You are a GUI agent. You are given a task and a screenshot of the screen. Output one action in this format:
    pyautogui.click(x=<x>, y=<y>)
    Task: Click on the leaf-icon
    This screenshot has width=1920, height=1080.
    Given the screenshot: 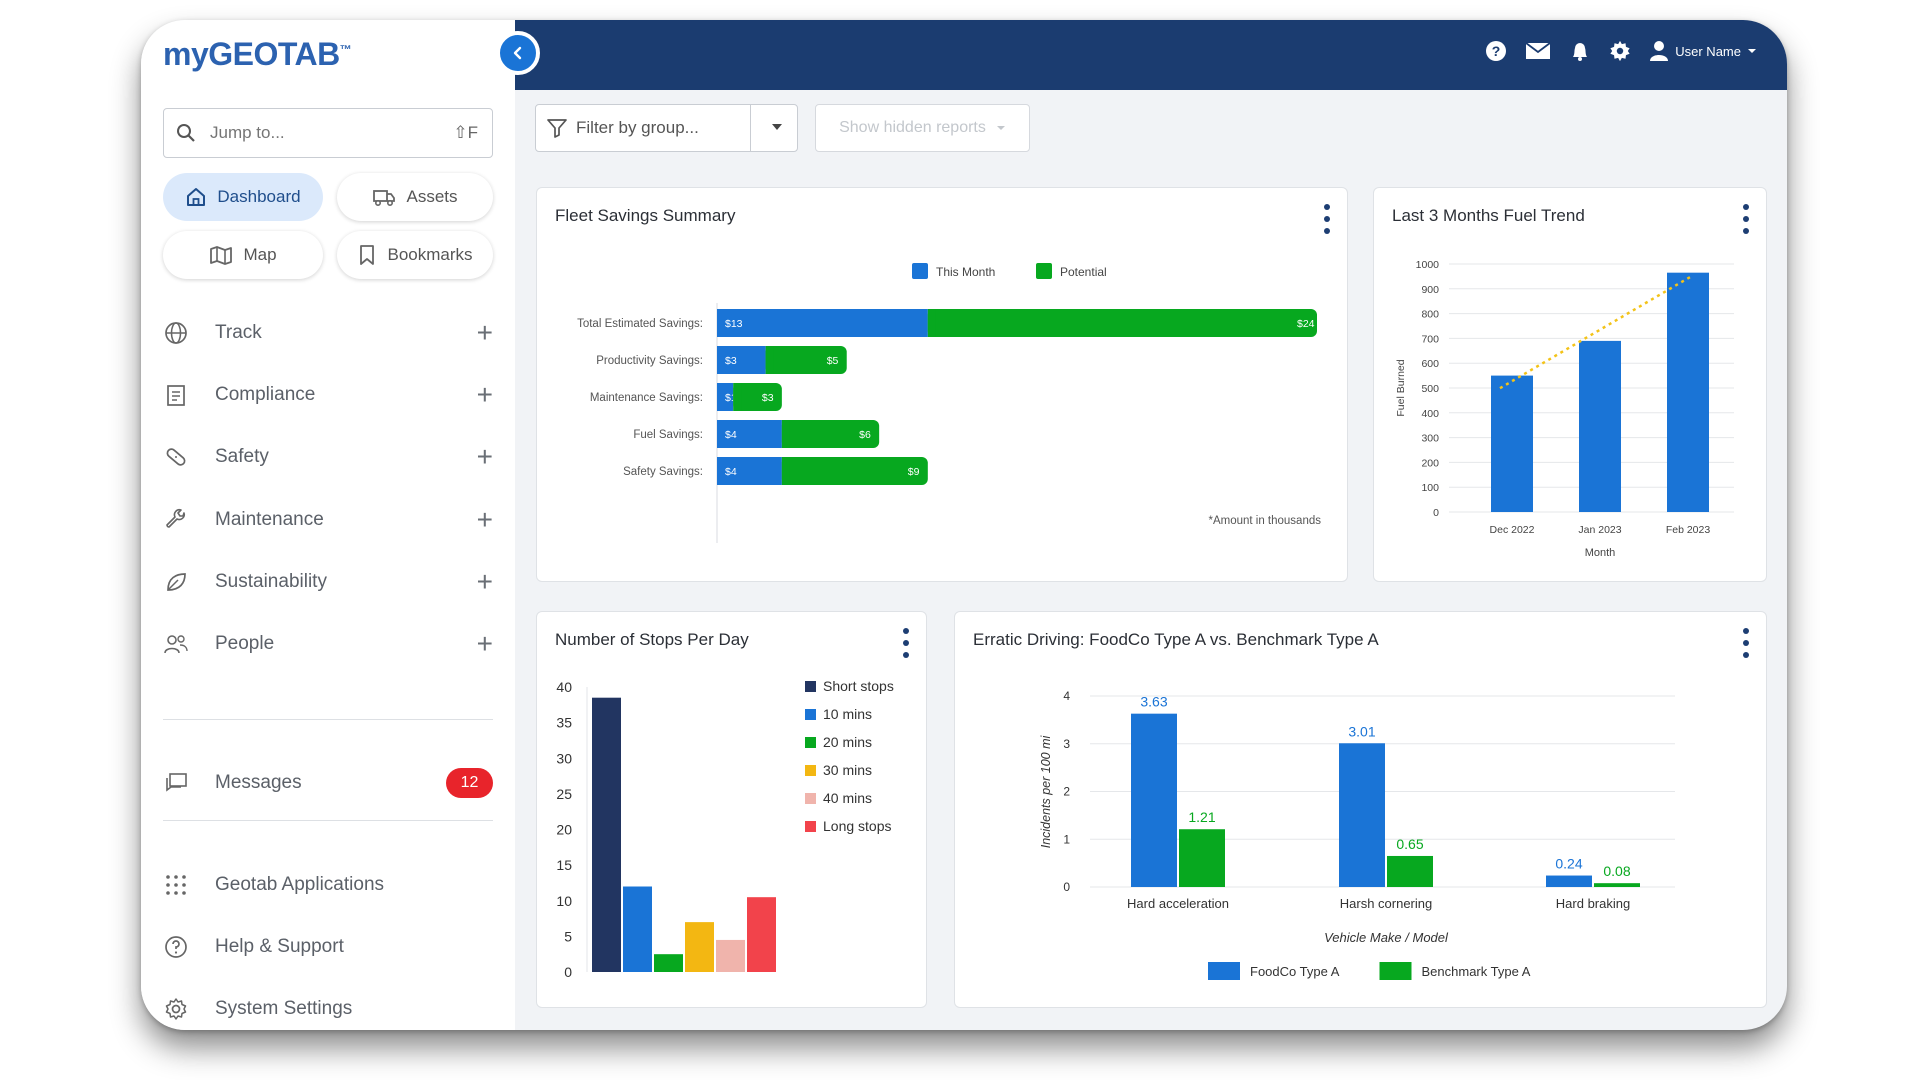 What is the action you would take?
    pyautogui.click(x=176, y=582)
    